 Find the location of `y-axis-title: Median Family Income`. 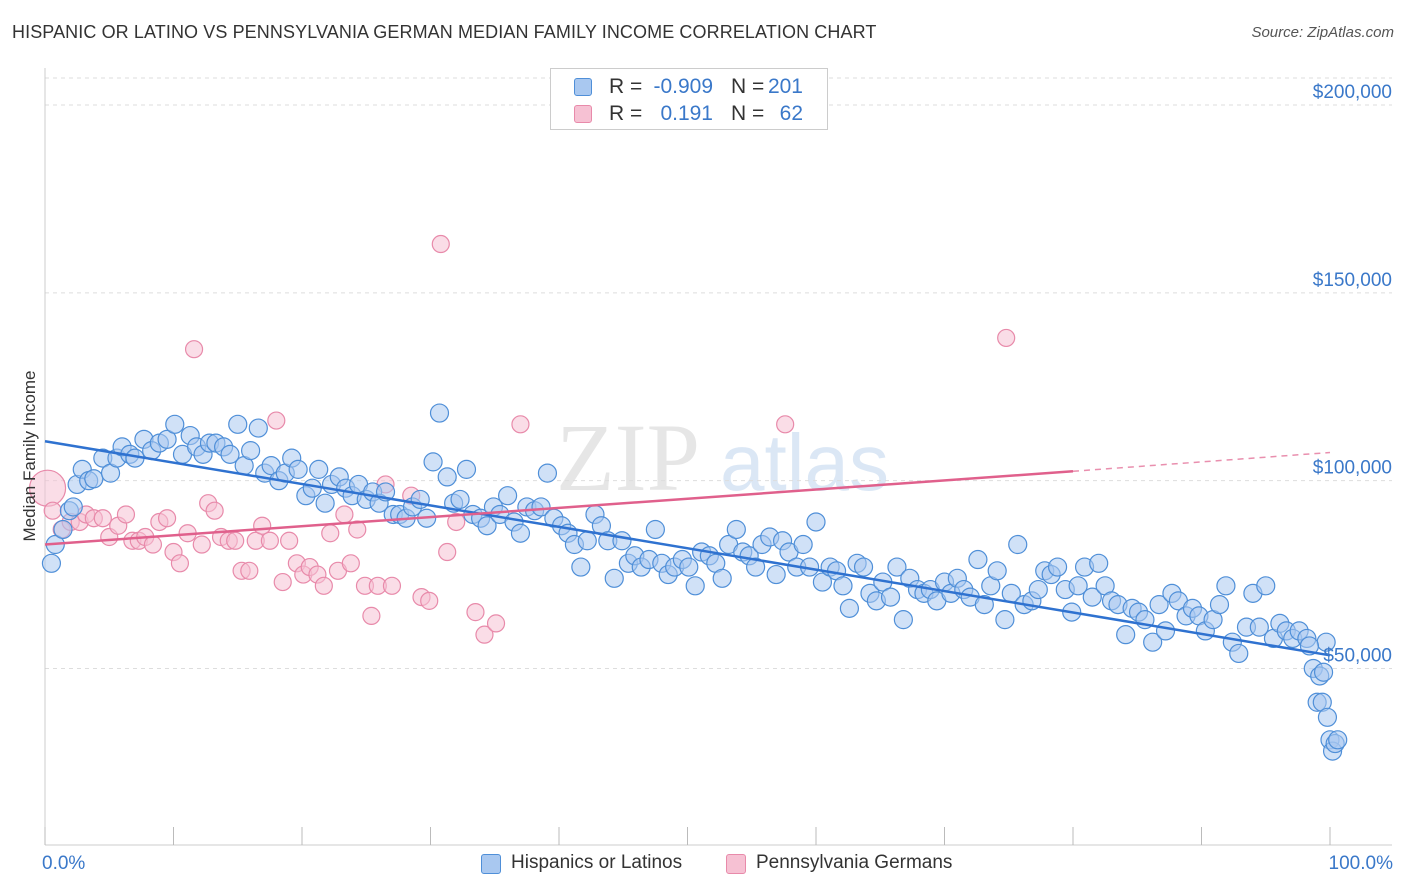

y-axis-title: Median Family Income is located at coordinates (29, 455).